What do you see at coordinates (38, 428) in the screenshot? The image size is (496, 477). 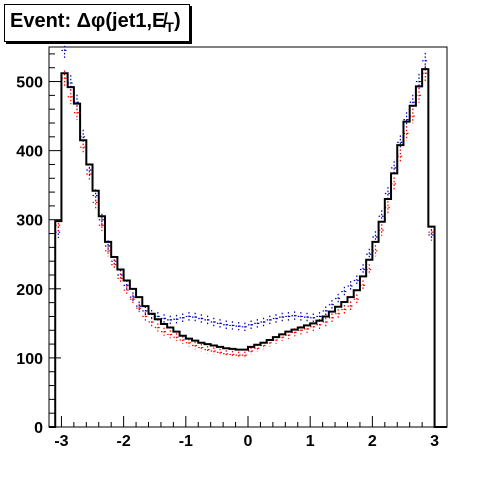 I see `y-tick-label: 0` at bounding box center [38, 428].